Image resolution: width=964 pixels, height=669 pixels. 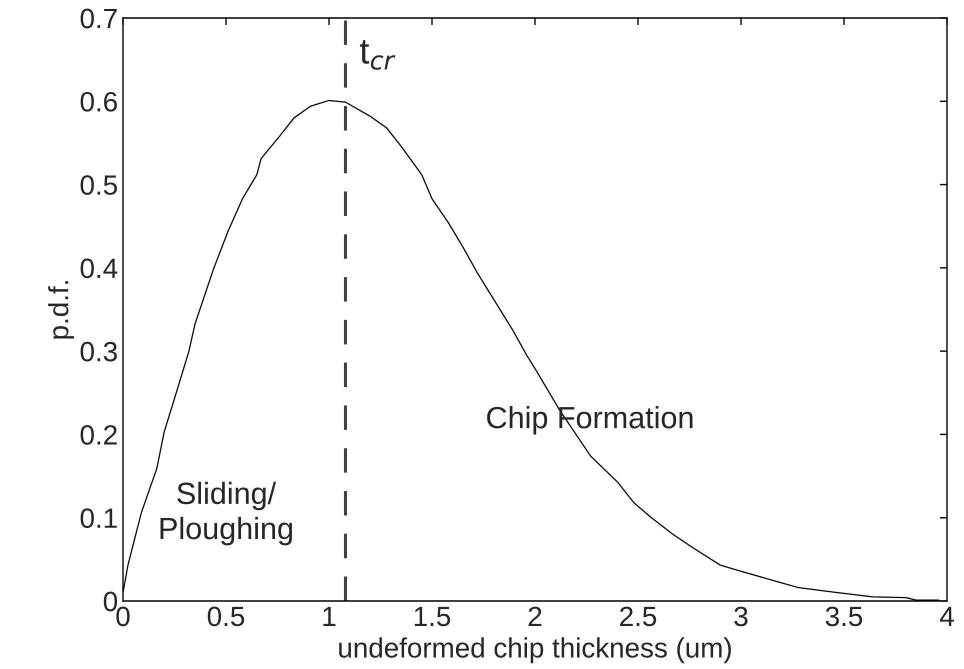 What do you see at coordinates (98, 352) in the screenshot?
I see `y-tick-label: 0.3` at bounding box center [98, 352].